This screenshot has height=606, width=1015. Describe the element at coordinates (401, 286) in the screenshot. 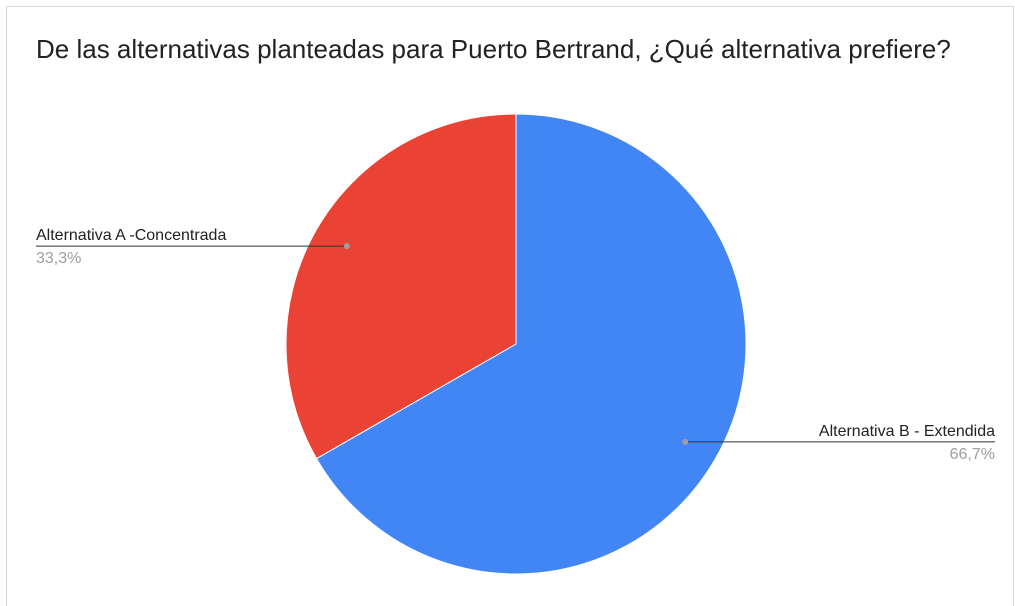

I see `pie-slice` at that location.